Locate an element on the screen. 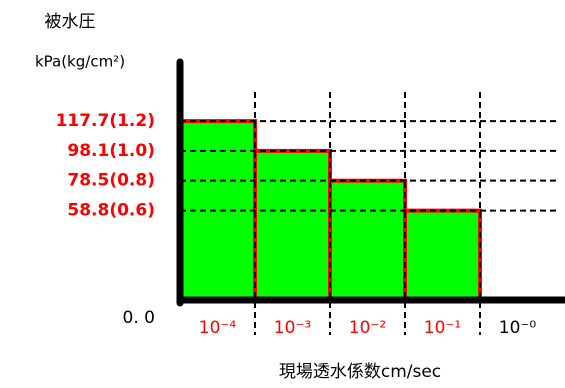 The width and height of the screenshot is (565, 388). y-tick-label: 0. 0 is located at coordinates (139, 318).